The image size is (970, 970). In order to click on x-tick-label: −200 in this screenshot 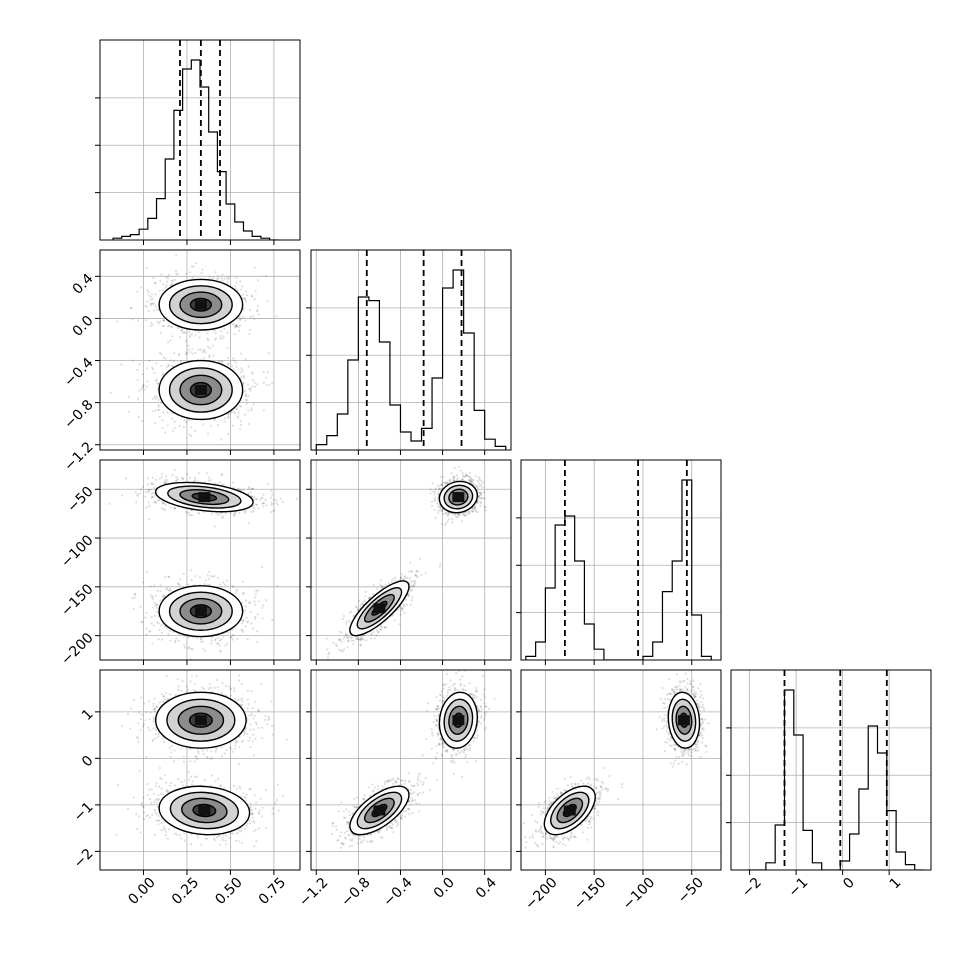, I will do `click(541, 894)`.